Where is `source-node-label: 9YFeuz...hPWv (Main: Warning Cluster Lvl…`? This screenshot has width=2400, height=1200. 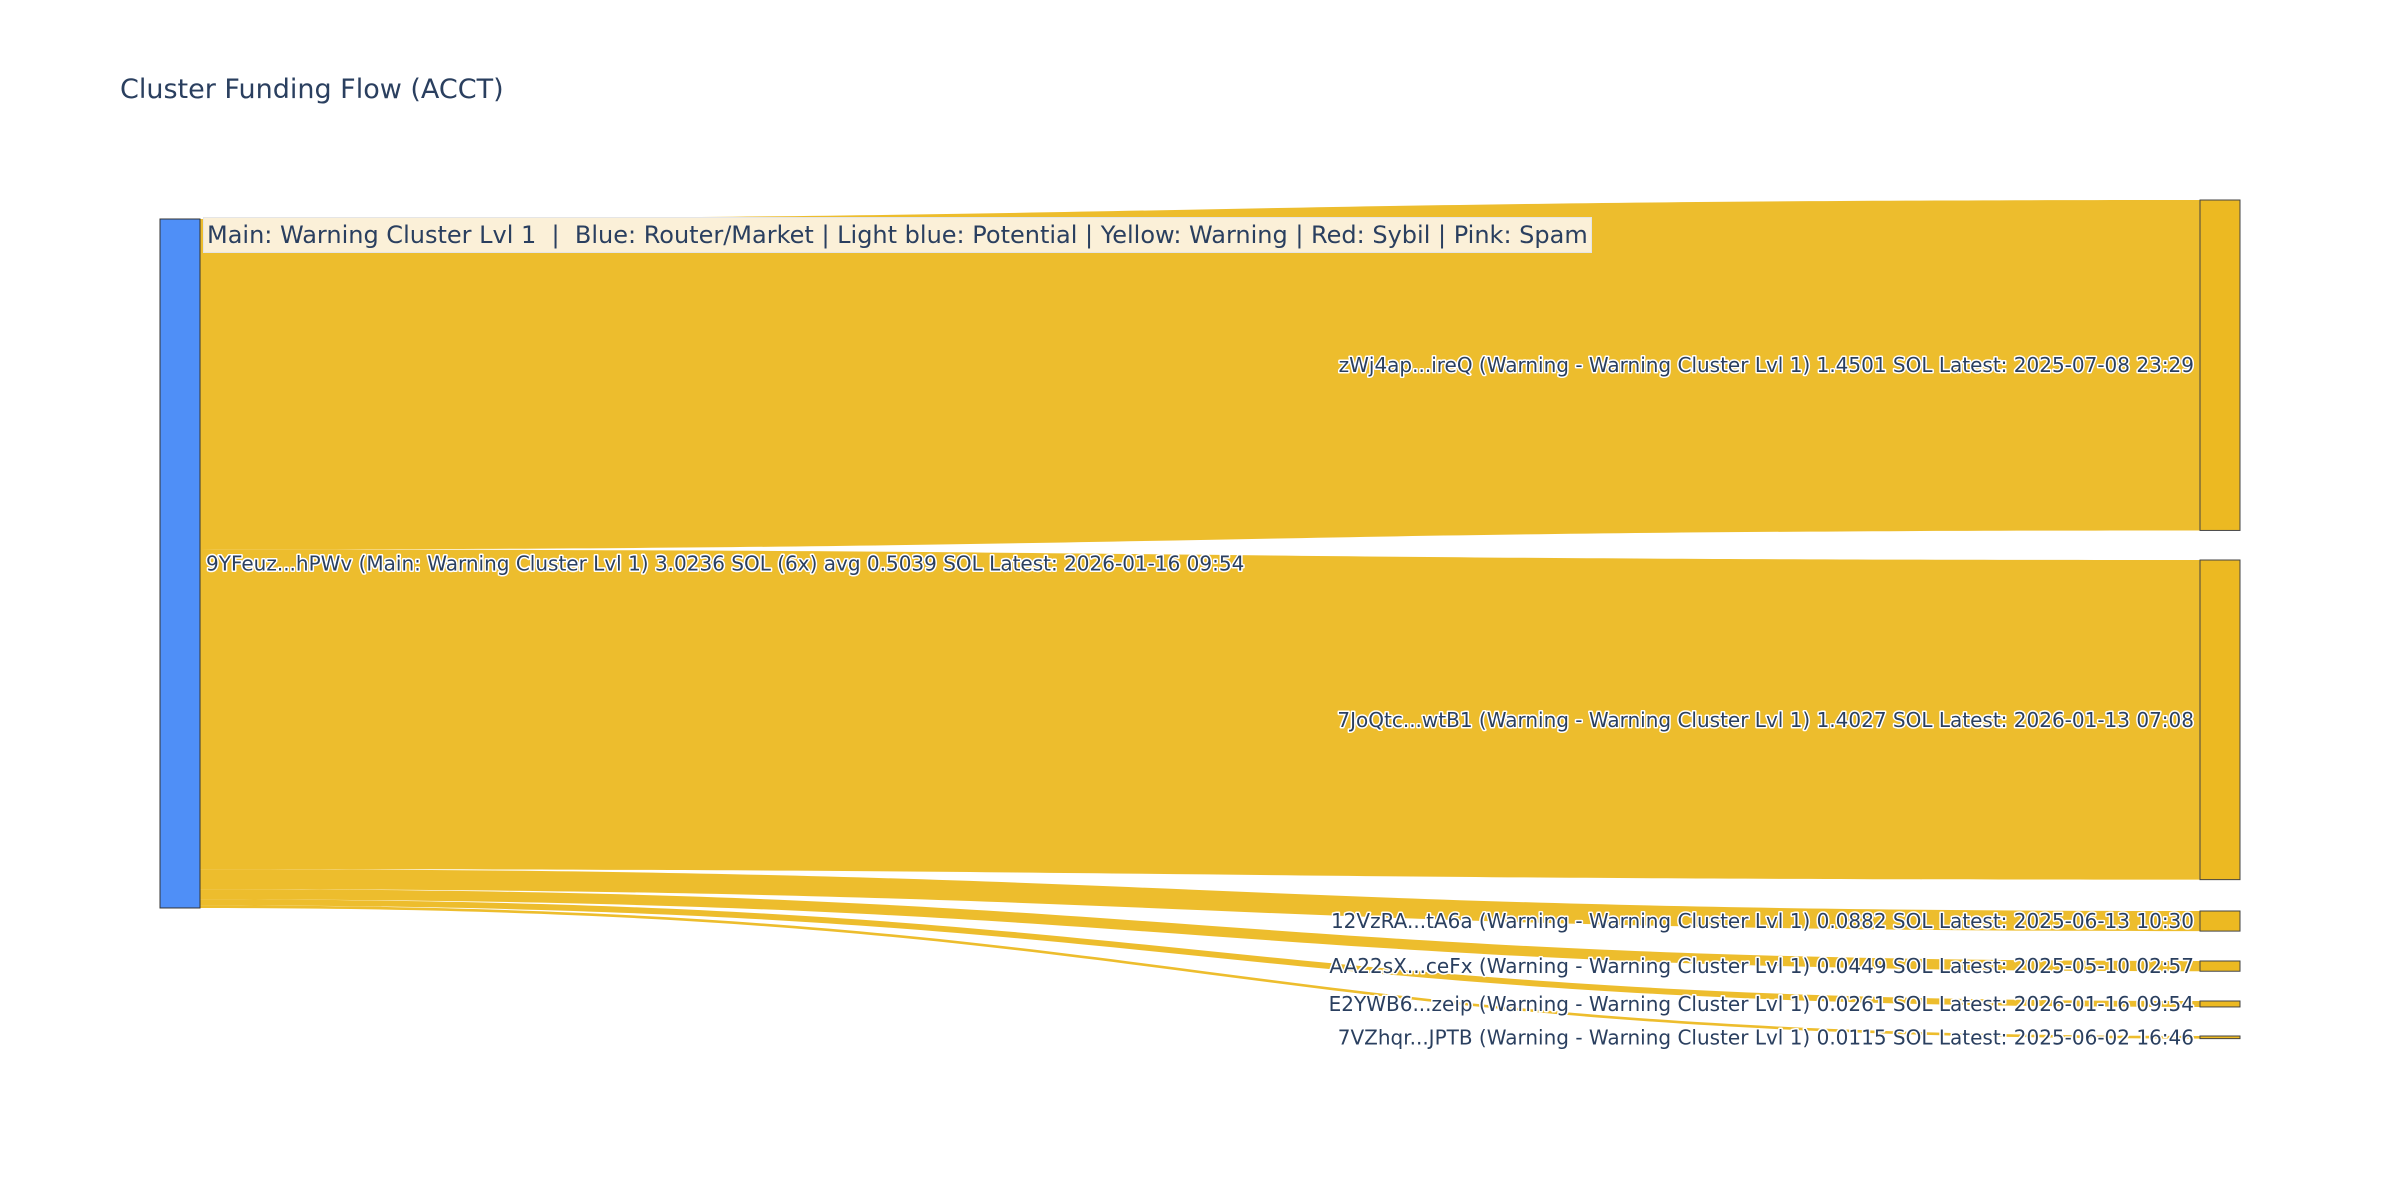
source-node-label: 9YFeuz...hPWv (Main: Warning Cluster Lvl… is located at coordinates (725, 563).